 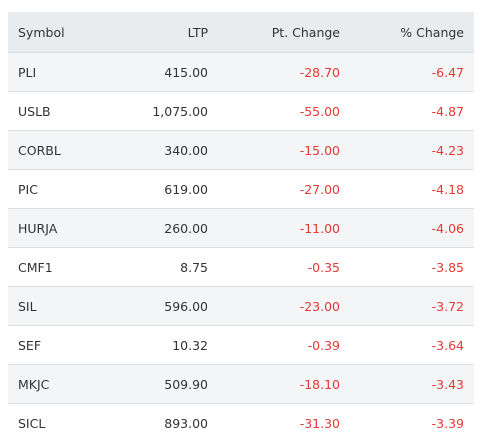 I want to click on ltp-cell: 509.90, so click(x=163, y=384).